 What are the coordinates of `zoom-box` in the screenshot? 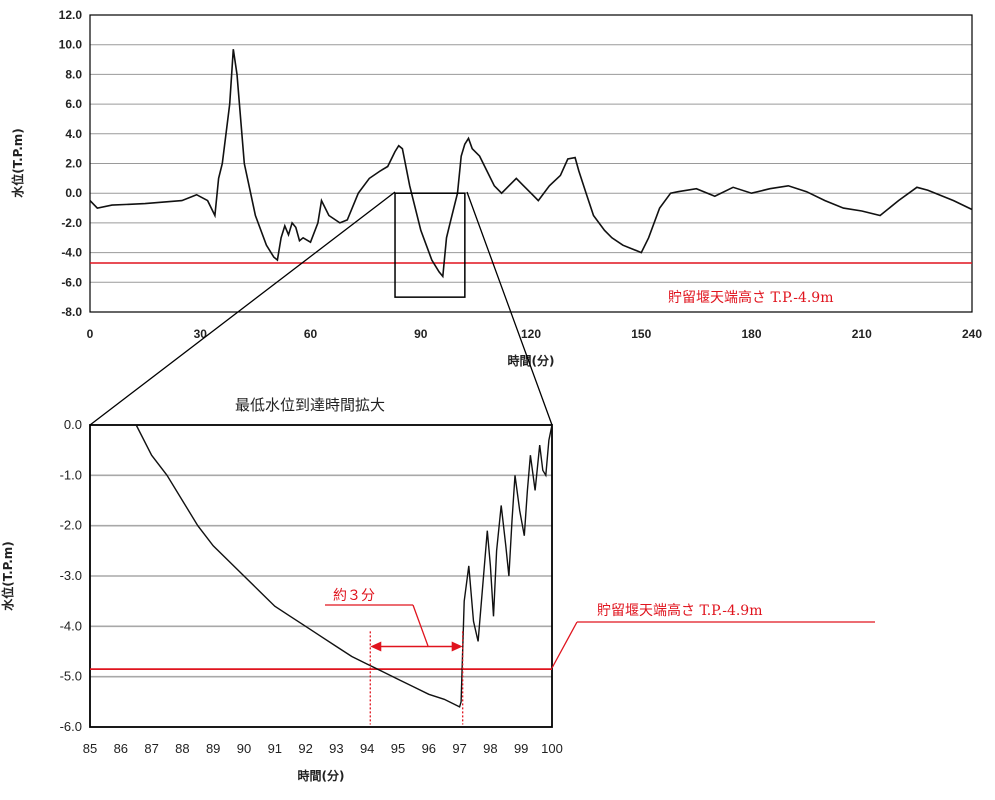 It's located at (430, 245).